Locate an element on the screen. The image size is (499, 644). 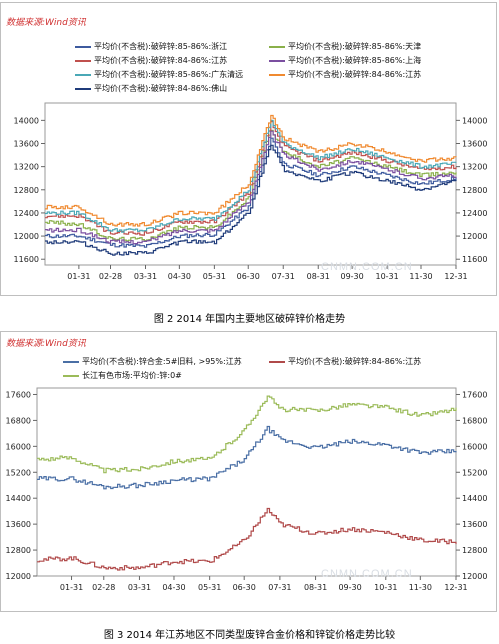
legend-label: 平均价(不含税):破碎锌:85-86%:浙江 is located at coordinates (161, 46).